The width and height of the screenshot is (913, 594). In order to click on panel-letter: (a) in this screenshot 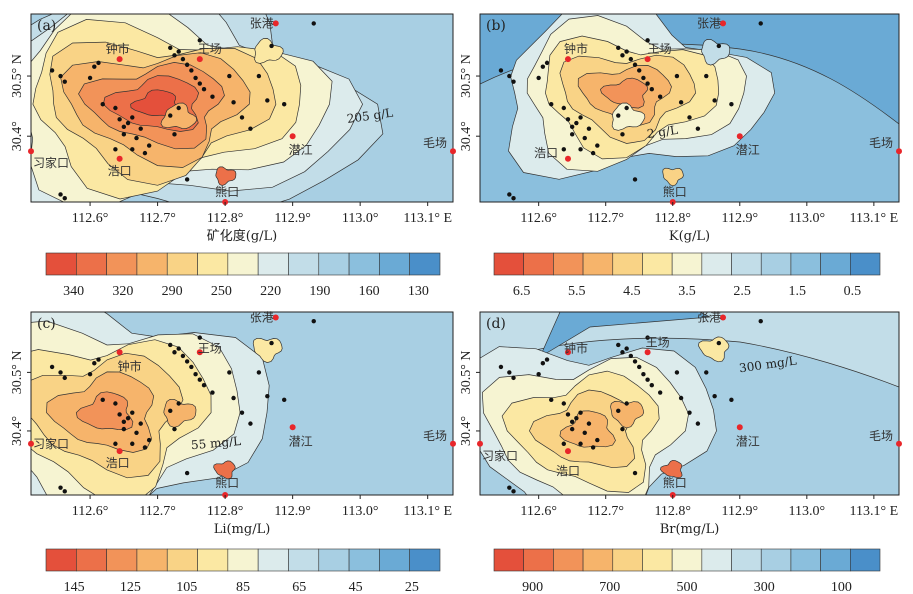, I will do `click(46, 26)`.